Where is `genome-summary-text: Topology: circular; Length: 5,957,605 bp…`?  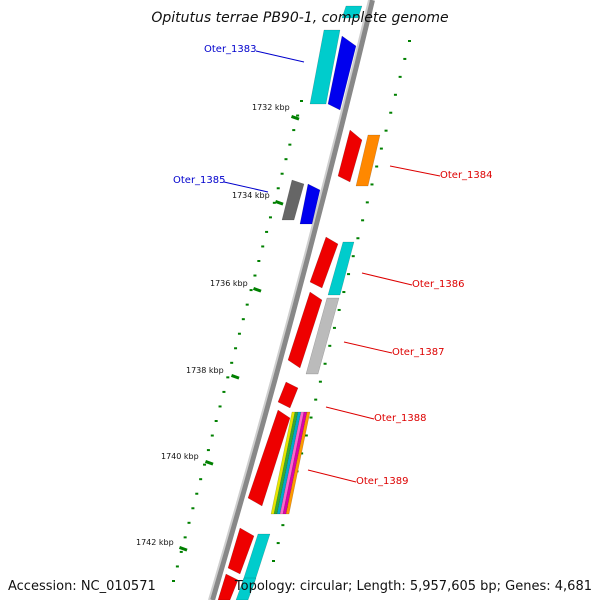
genome-summary-text: Topology: circular; Length: 5,957,605 bp… is located at coordinates (413, 586).